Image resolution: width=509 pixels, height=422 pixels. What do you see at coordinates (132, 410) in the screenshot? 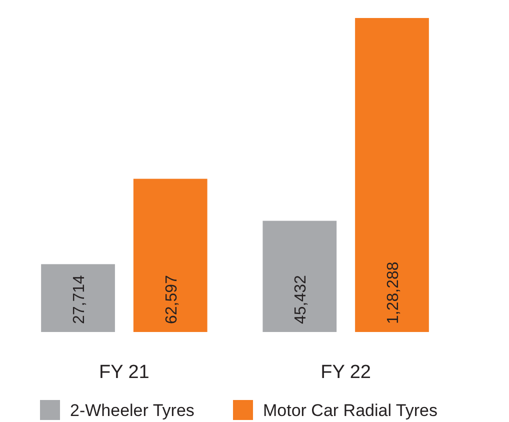
I see `legend-label: 2-Wheeler Tyres` at bounding box center [132, 410].